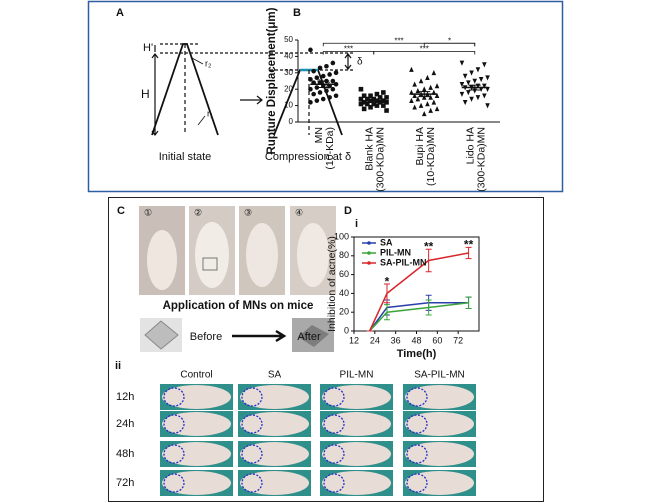 The image size is (650, 503). I want to click on row-label: 24h, so click(125, 424).